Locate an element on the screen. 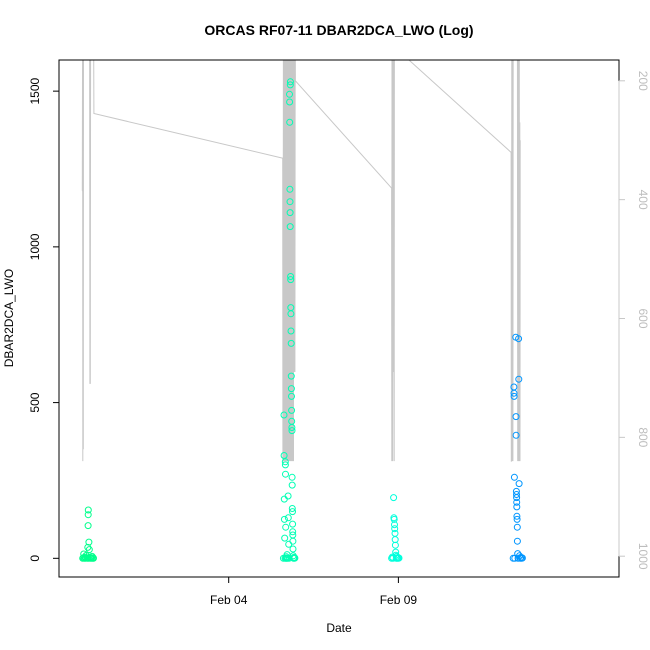  x-tick-label: Feb 04 is located at coordinates (229, 600).